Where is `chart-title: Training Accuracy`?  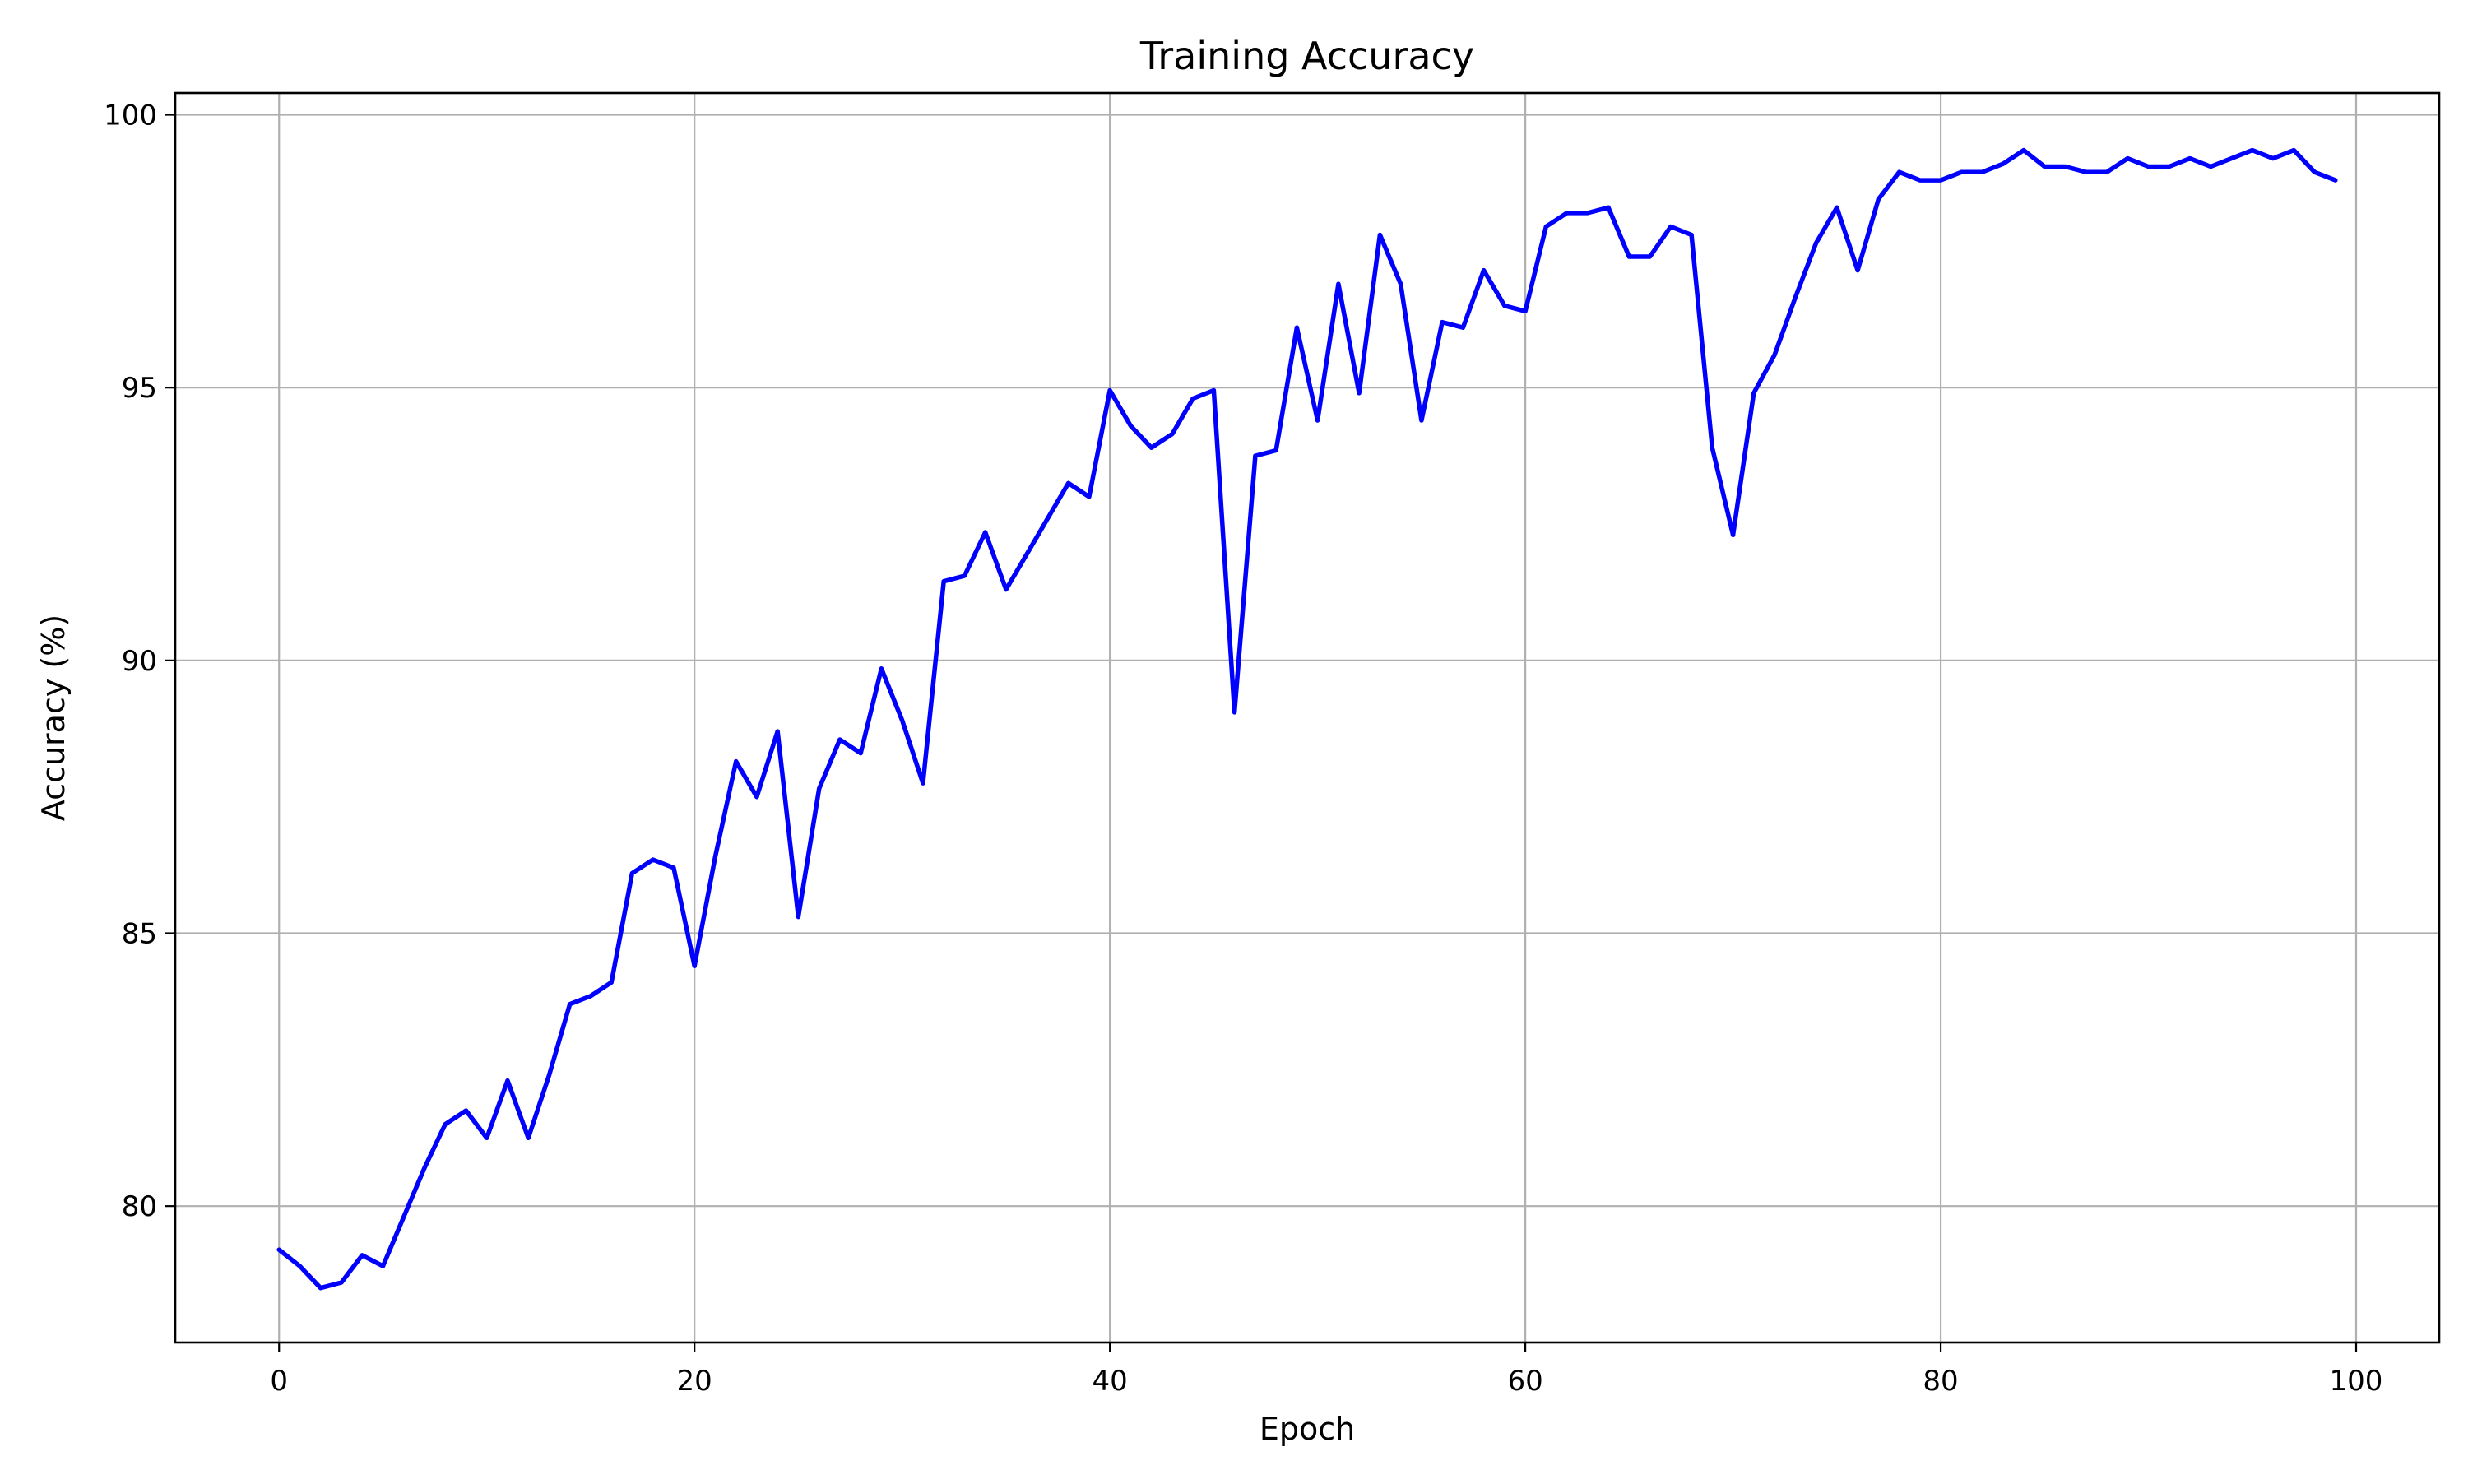 chart-title: Training Accuracy is located at coordinates (1306, 56).